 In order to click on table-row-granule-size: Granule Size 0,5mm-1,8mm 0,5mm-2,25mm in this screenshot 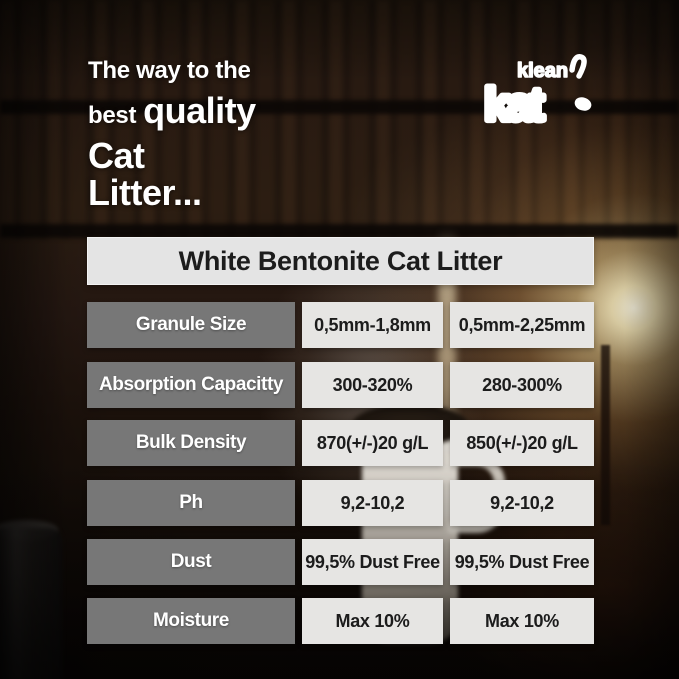, I will do `click(340, 325)`.